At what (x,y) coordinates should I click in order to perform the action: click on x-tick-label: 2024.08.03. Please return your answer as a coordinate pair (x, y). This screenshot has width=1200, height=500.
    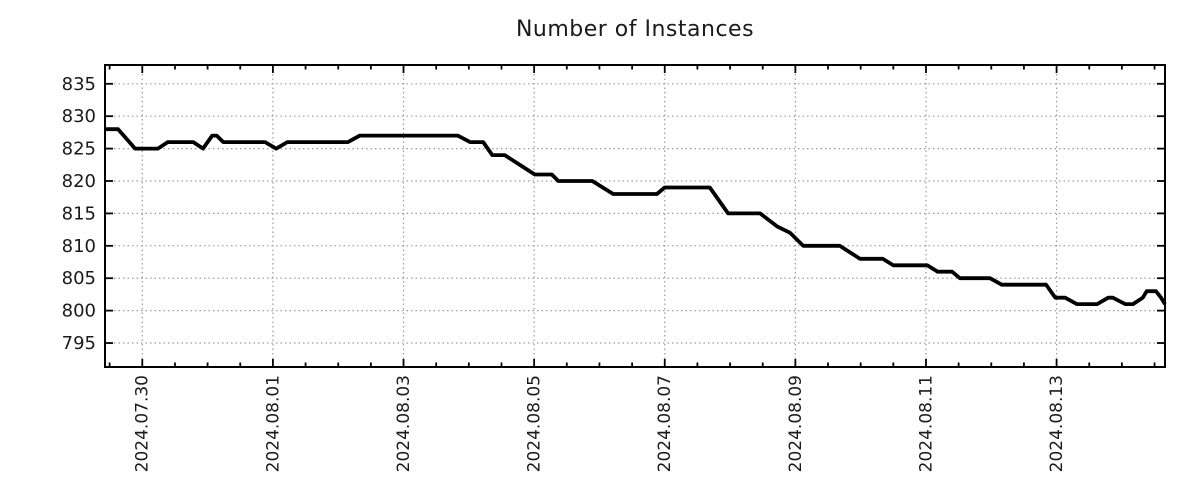
    Looking at the image, I should click on (404, 423).